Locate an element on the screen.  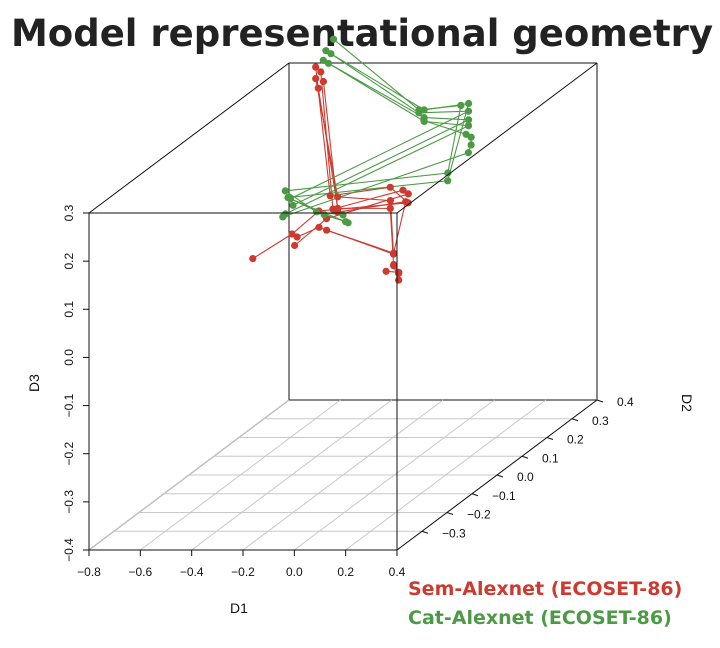
d2-tick-label: 0.0 is located at coordinates (525, 477).